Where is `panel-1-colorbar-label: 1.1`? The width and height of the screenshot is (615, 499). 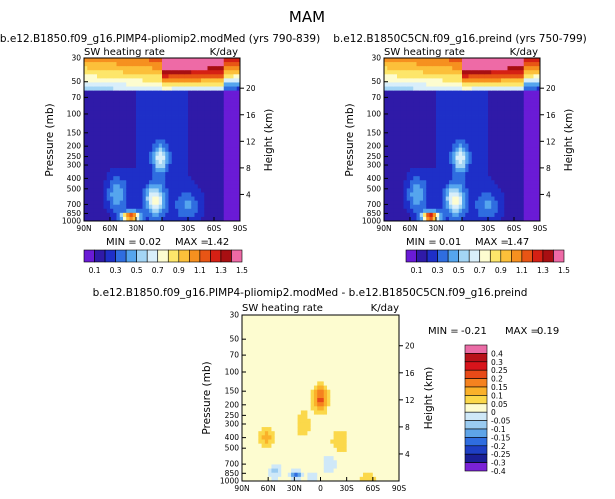
panel-1-colorbar-label: 1.1 is located at coordinates (200, 270).